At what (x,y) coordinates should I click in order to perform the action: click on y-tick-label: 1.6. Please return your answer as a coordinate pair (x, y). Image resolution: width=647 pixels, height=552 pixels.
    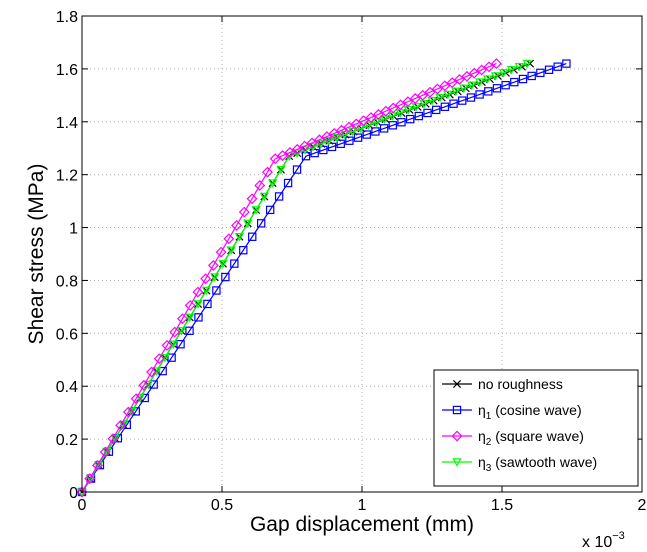
    Looking at the image, I should click on (67, 70).